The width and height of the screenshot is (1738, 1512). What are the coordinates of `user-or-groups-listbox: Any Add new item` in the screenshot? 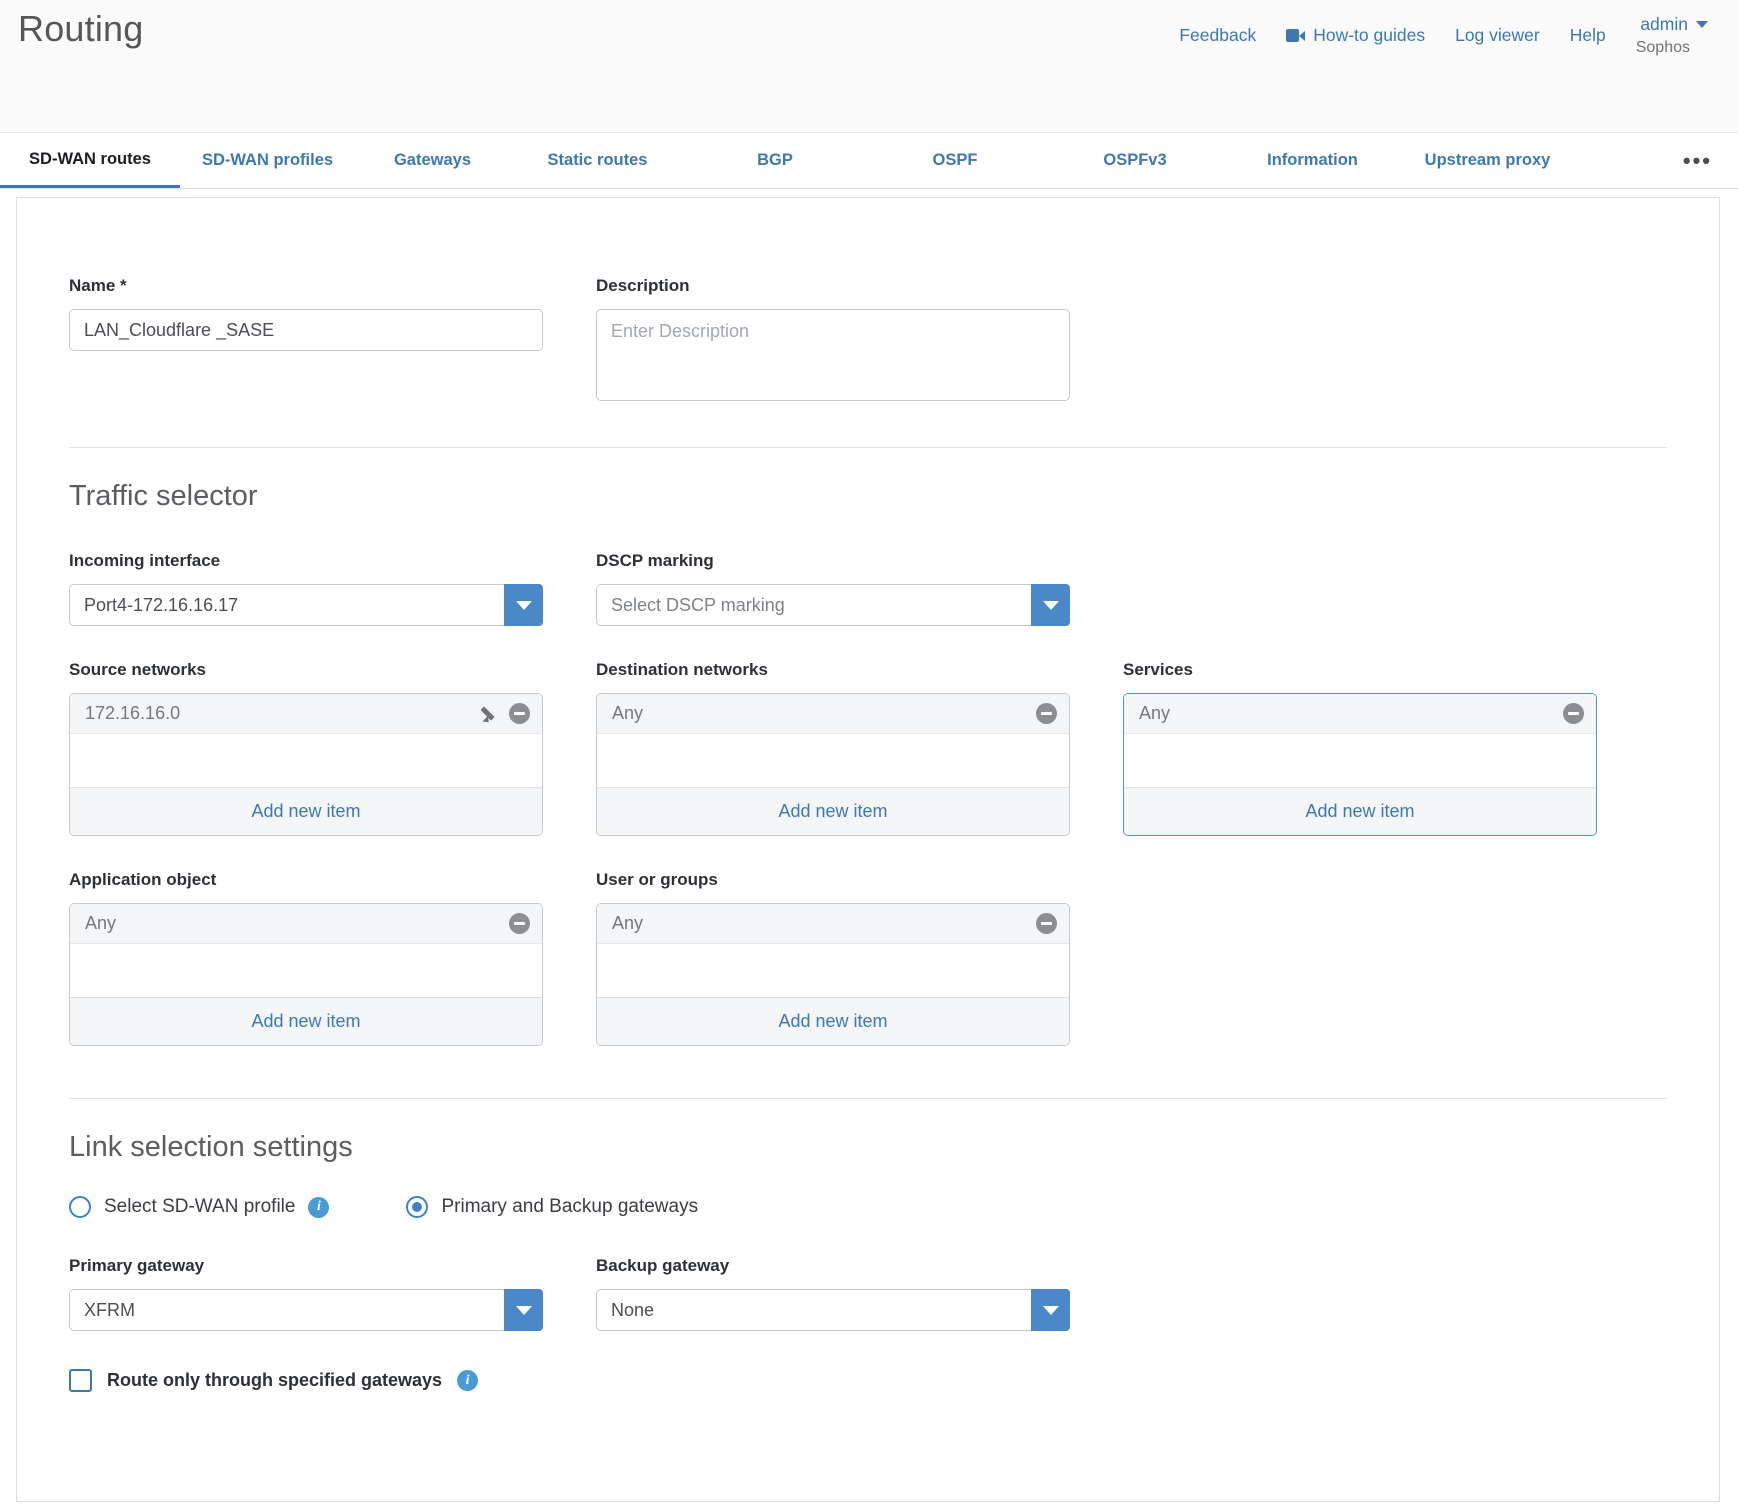 It's located at (833, 974).